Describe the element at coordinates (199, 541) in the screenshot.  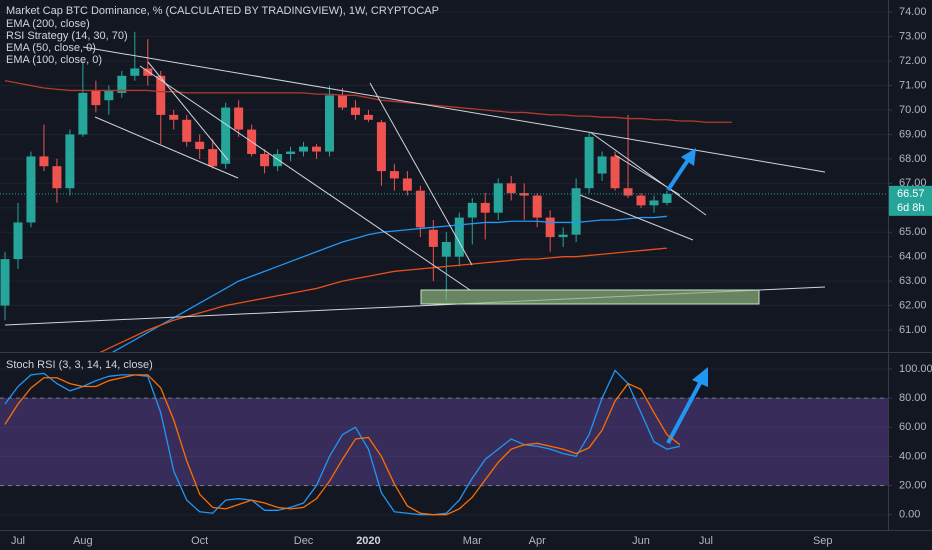
I see `x-tick-label: Oct` at that location.